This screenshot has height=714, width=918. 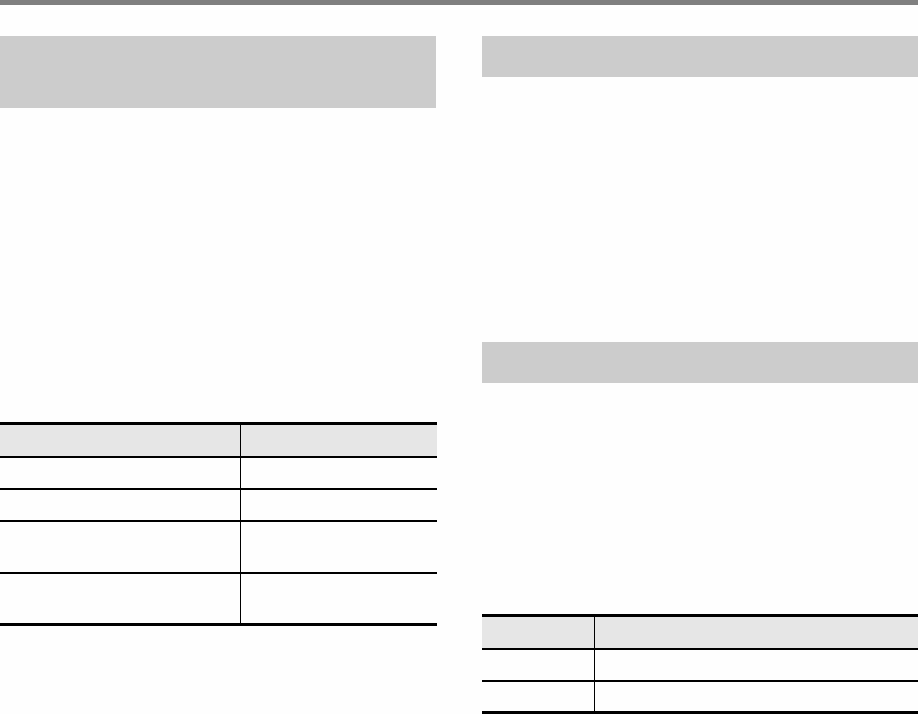 What do you see at coordinates (218, 72) in the screenshot?
I see `left-section-header` at bounding box center [218, 72].